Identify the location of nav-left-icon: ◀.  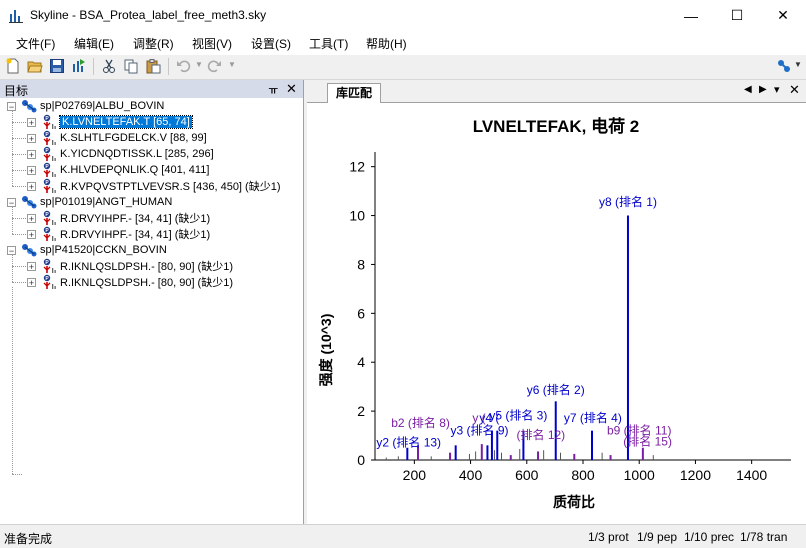
(748, 89).